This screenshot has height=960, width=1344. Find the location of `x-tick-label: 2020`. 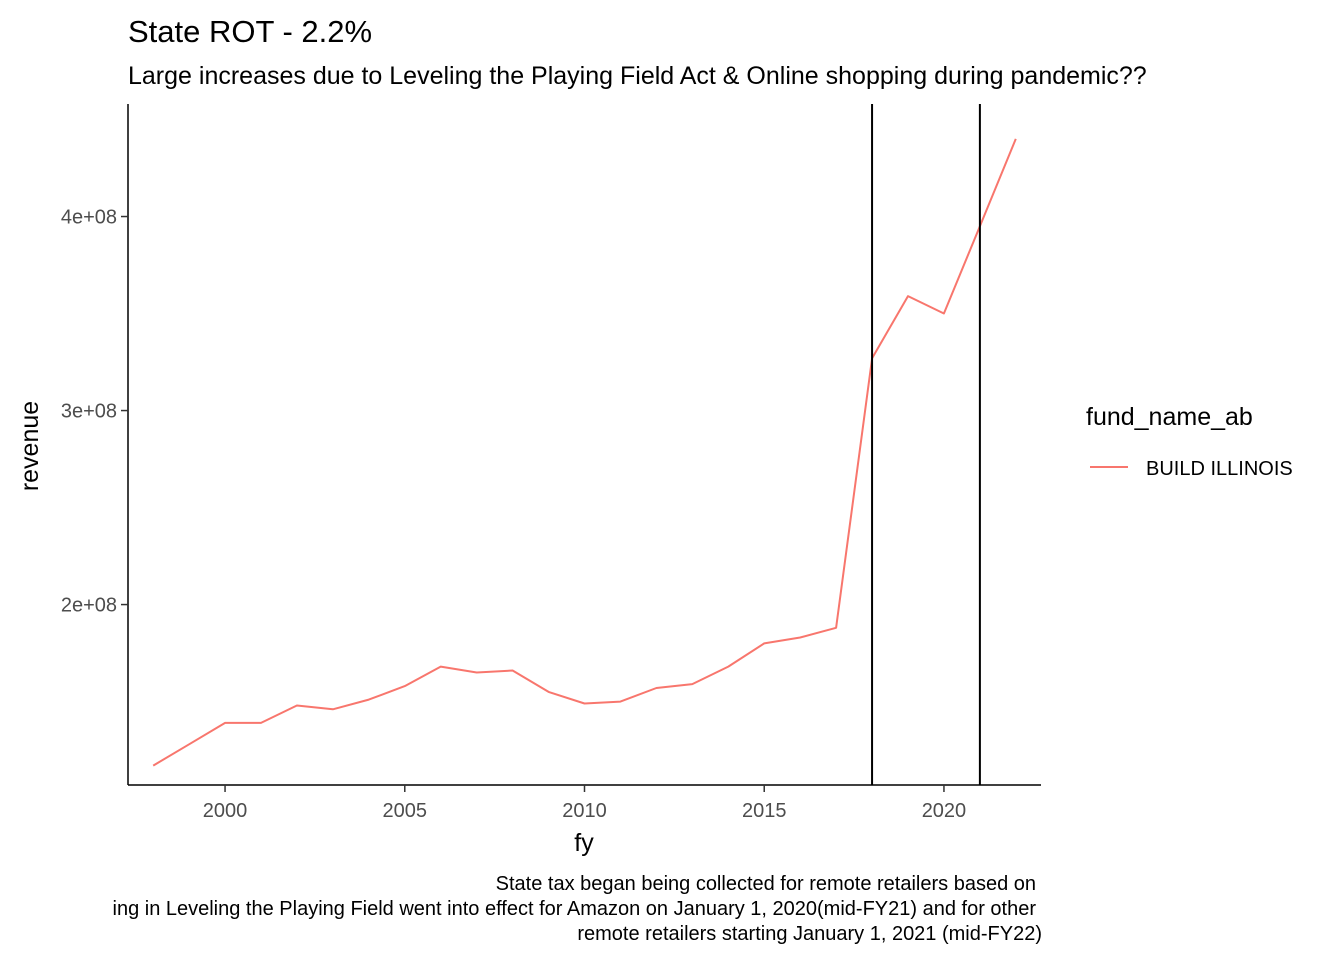

x-tick-label: 2020 is located at coordinates (944, 811).